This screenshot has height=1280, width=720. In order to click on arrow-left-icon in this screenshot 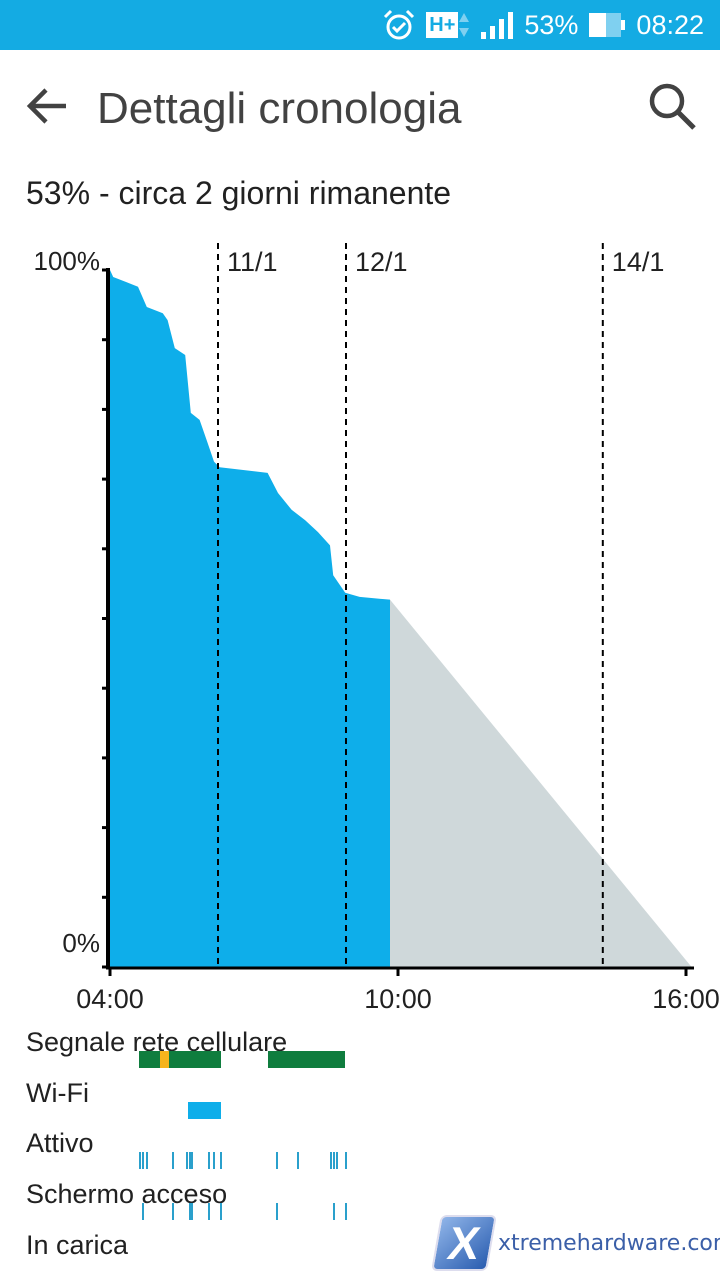, I will do `click(48, 106)`.